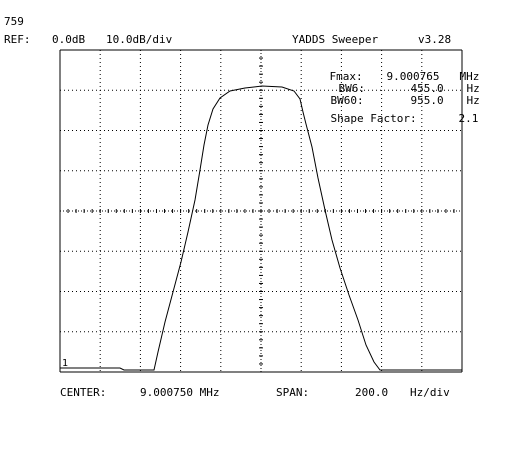 The width and height of the screenshot is (510, 450). I want to click on bw60-label-row: BW60:, so click(334, 101).